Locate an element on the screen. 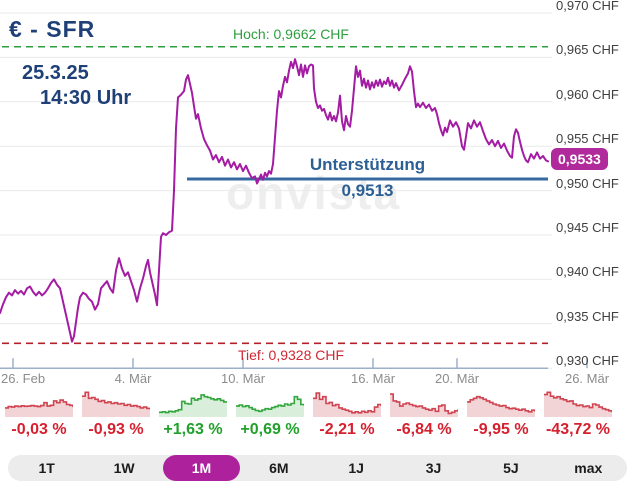  tab-max: max is located at coordinates (588, 468).